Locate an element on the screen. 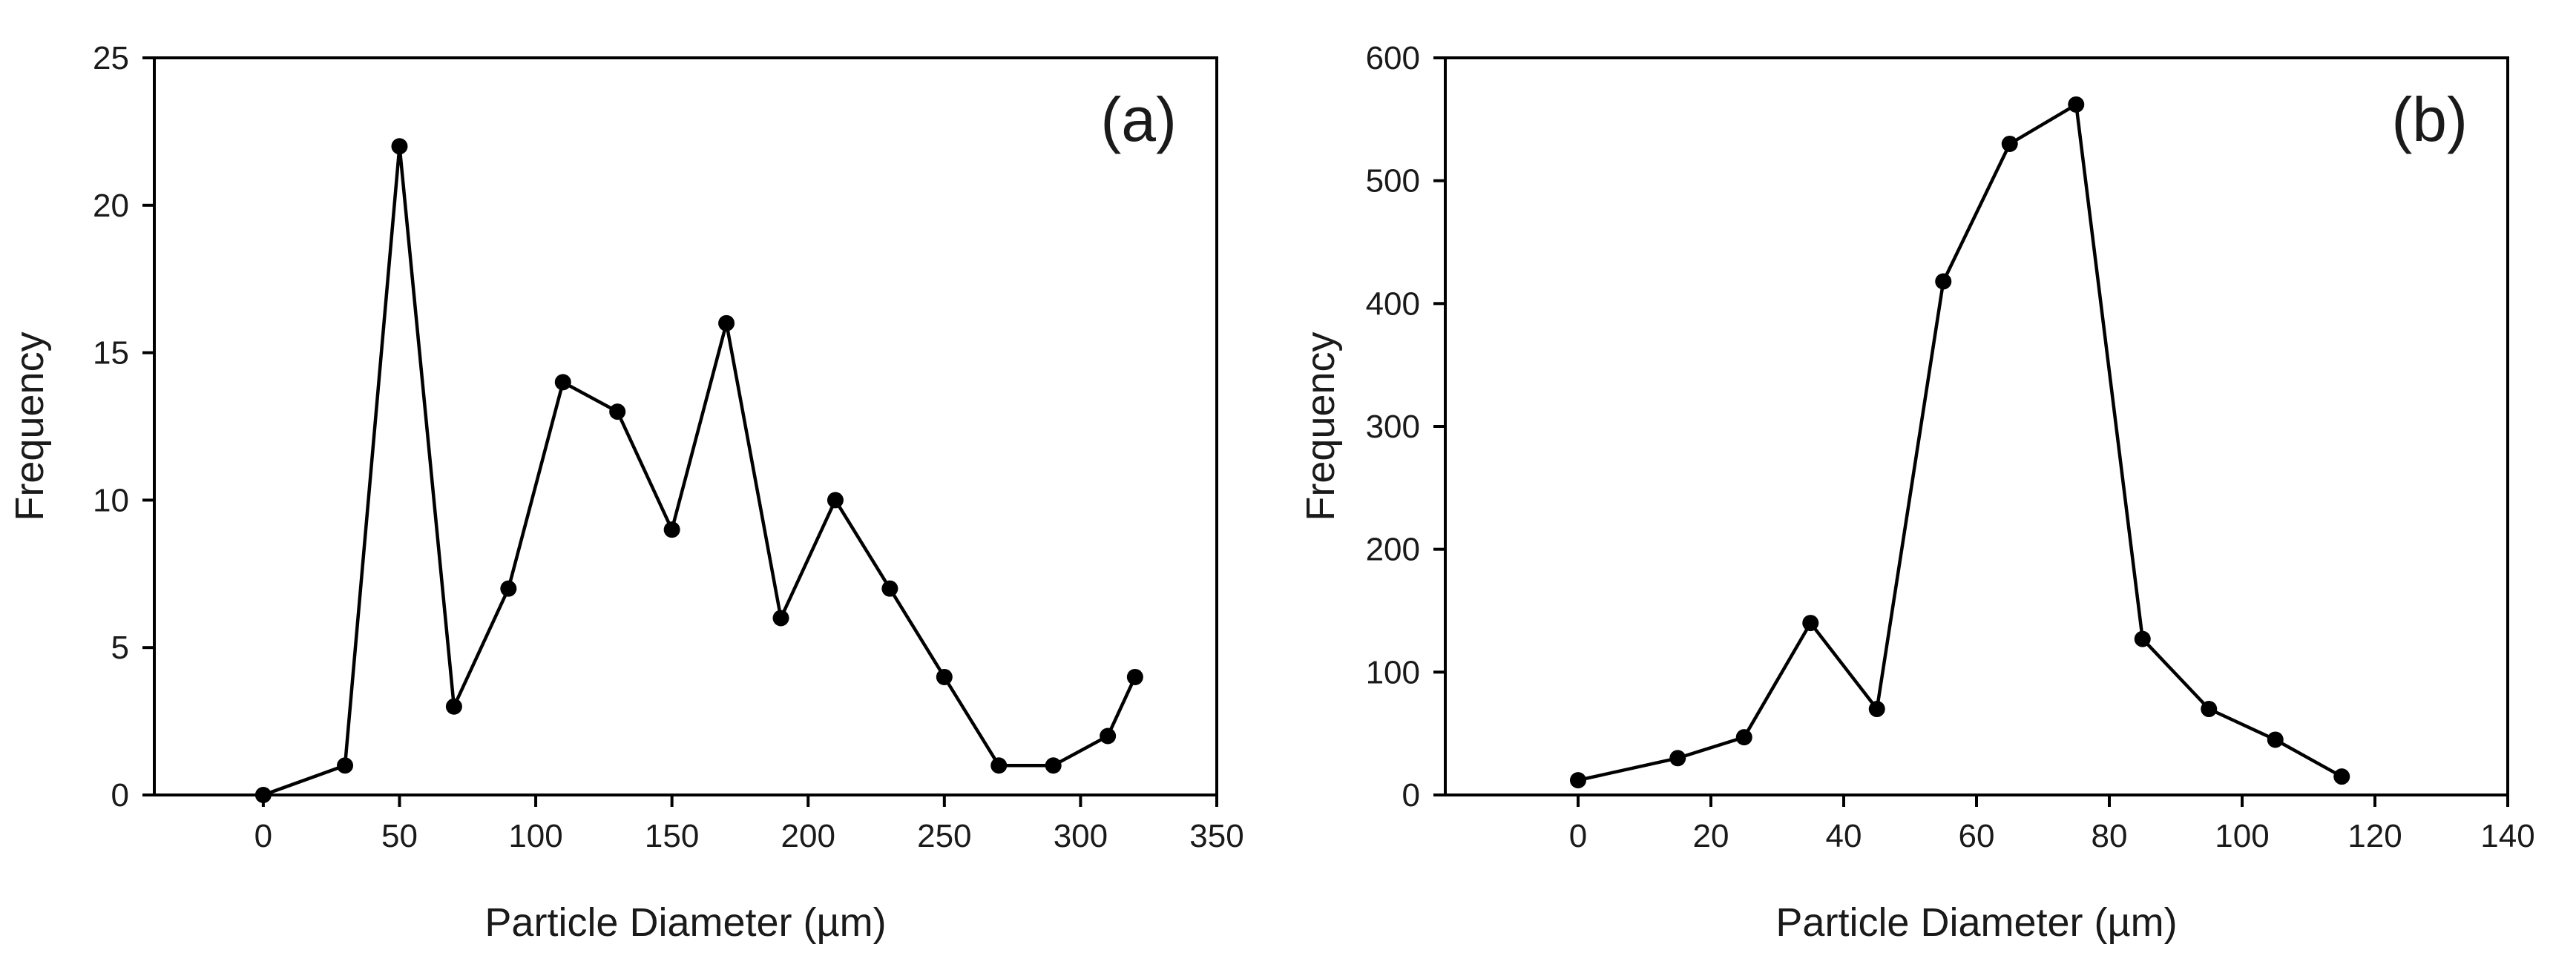 This screenshot has height=970, width=2576. chart-b-y-tick-label: 0 is located at coordinates (1411, 795).